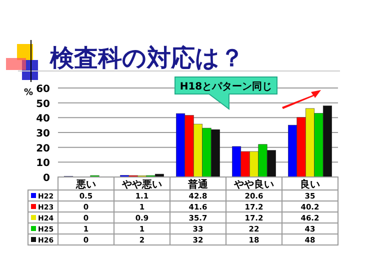  Describe the element at coordinates (43, 119) in the screenshot. I see `y-tick-label: 40` at that location.